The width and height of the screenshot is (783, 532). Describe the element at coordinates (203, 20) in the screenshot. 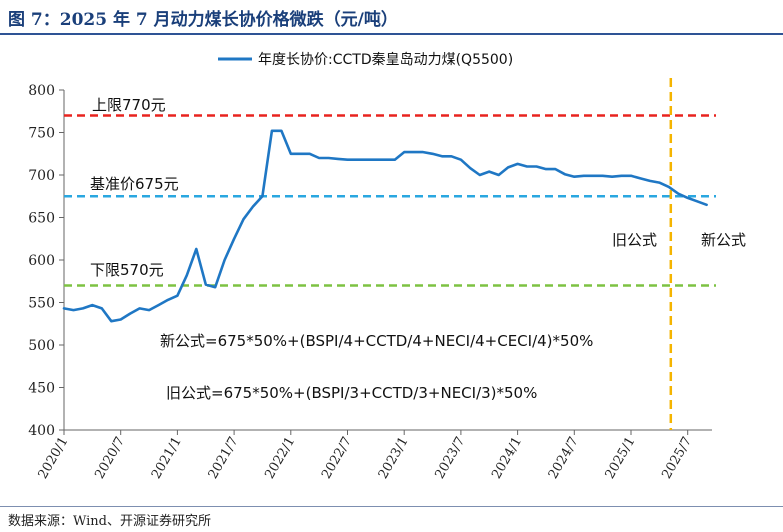

I see `figure-title: 图 7：2025 年 7 月动力煤长协价格微跌（元/吨）` at that location.